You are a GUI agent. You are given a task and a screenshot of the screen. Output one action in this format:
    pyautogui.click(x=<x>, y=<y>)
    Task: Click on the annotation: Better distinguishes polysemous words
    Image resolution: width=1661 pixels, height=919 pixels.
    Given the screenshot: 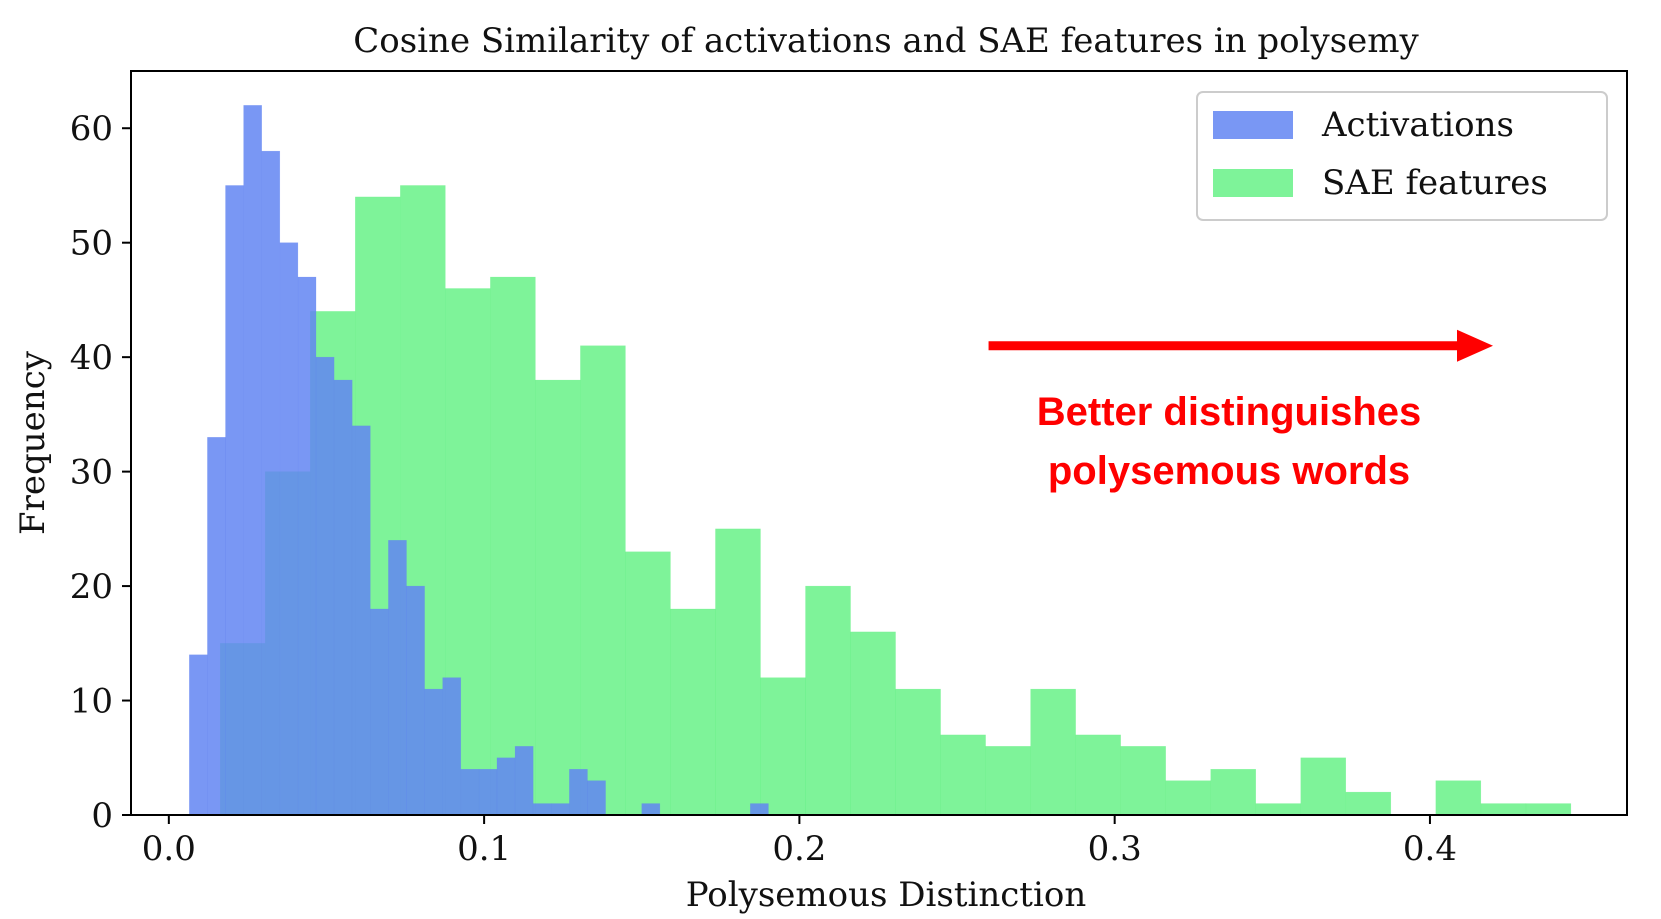 What is the action you would take?
    pyautogui.click(x=1241, y=411)
    